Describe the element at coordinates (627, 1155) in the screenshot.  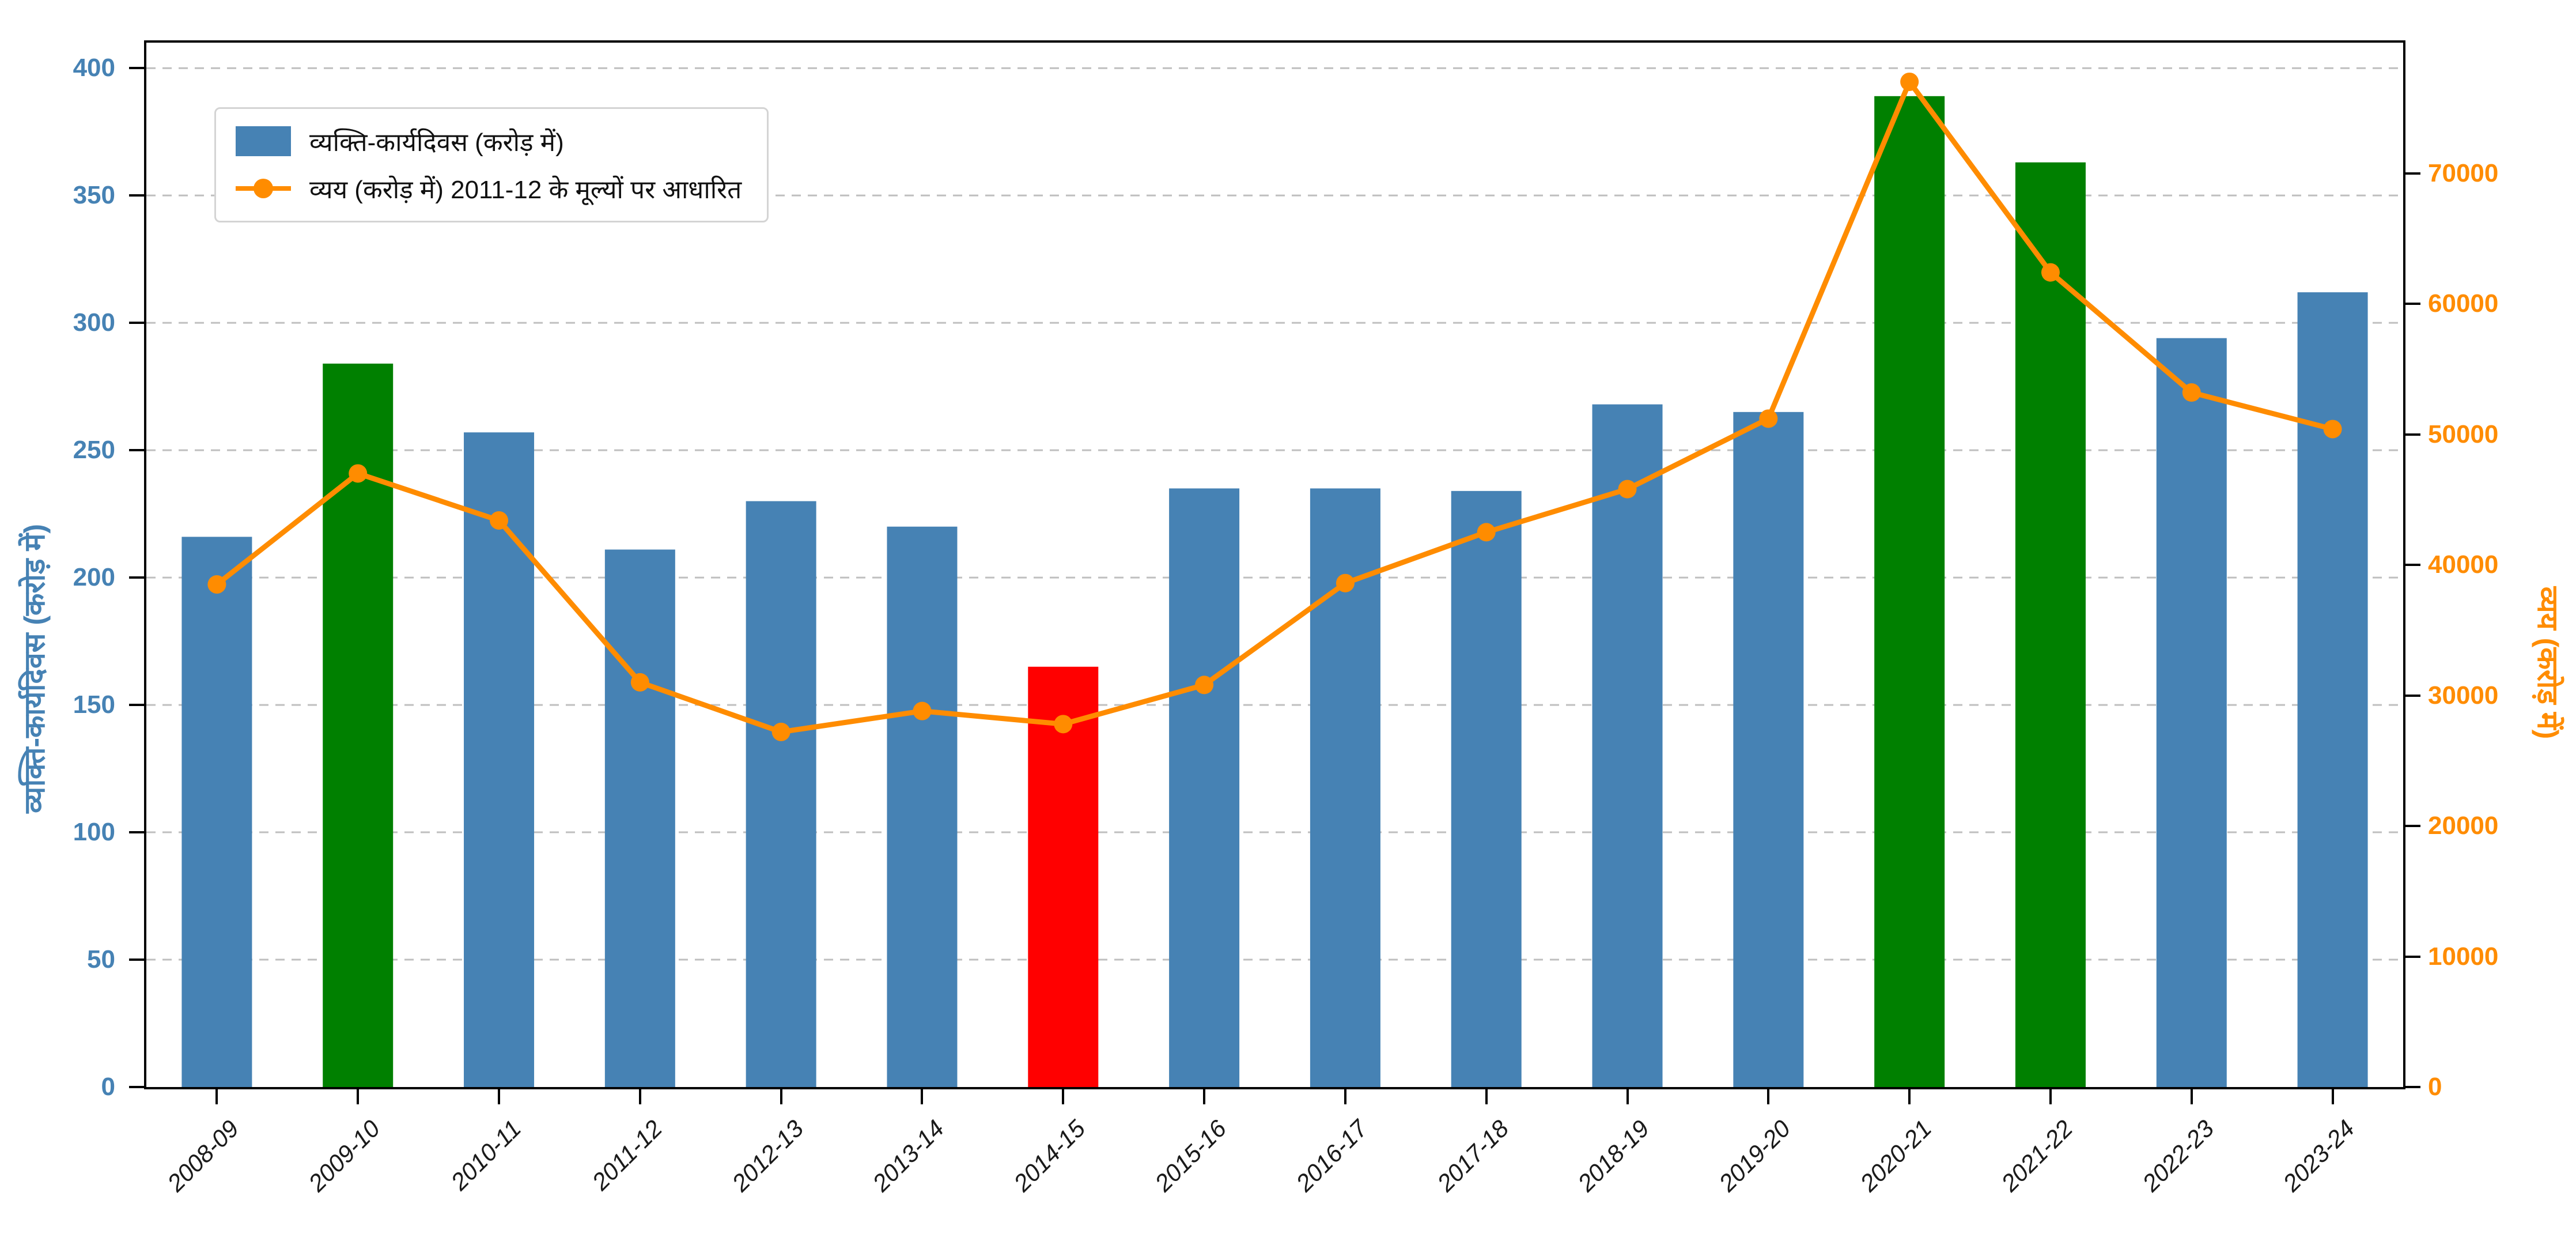
I see `x-tick-label: 2011-12` at that location.